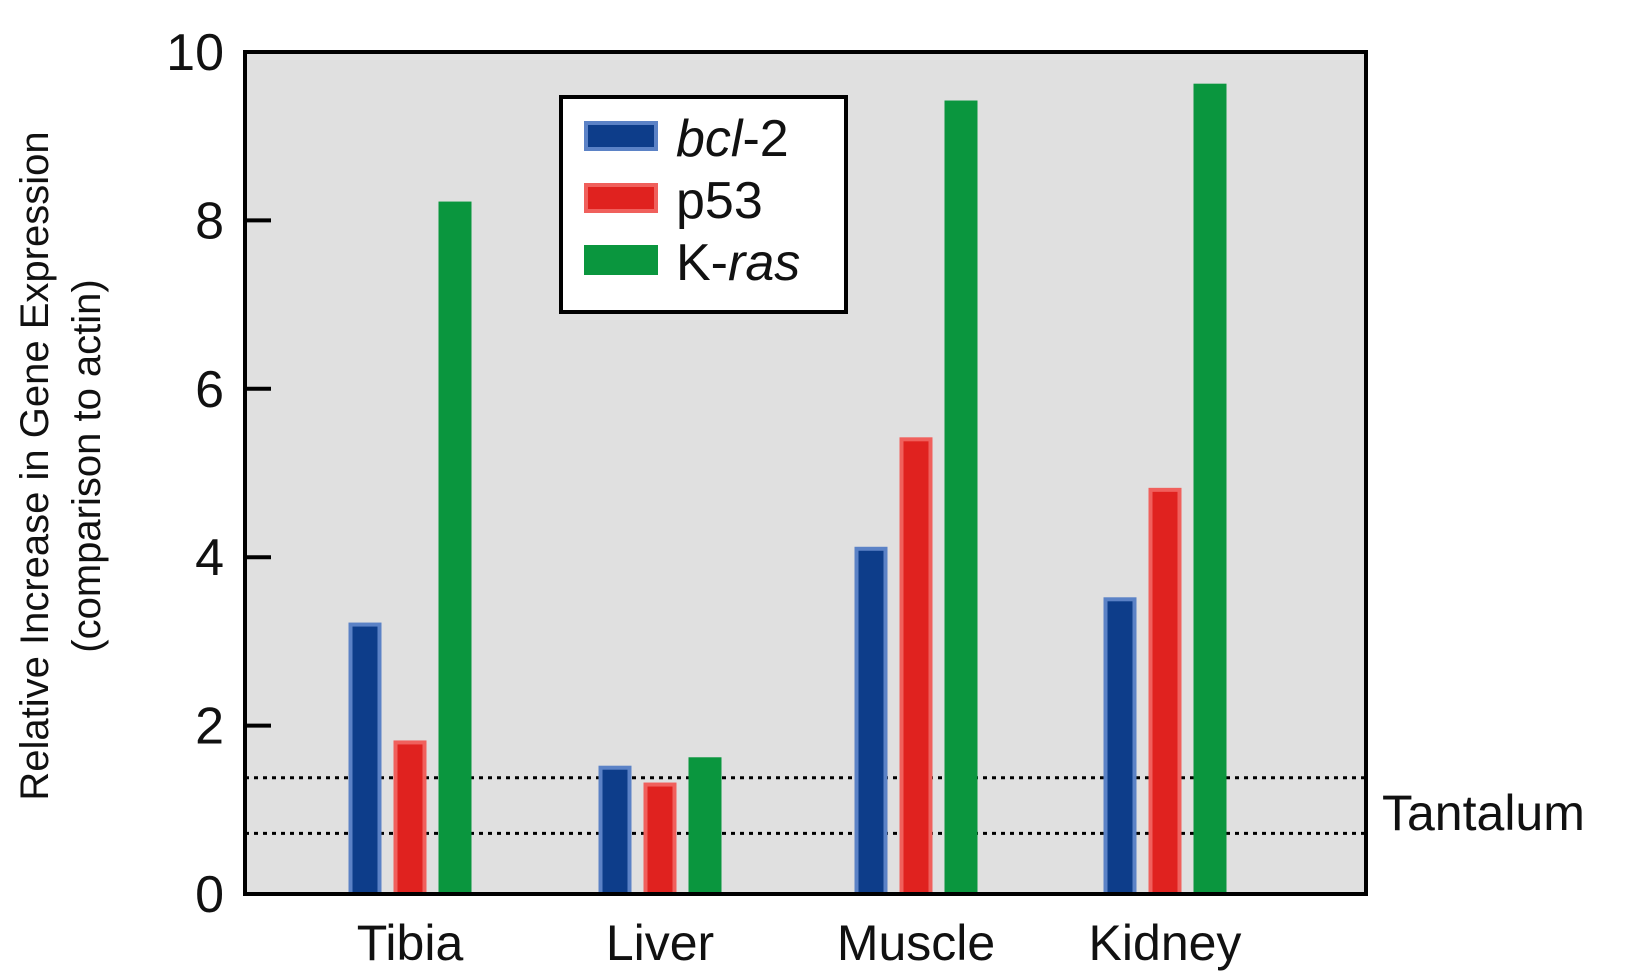 This screenshot has height=979, width=1628. What do you see at coordinates (209, 895) in the screenshot?
I see `y-tick-label: 0` at bounding box center [209, 895].